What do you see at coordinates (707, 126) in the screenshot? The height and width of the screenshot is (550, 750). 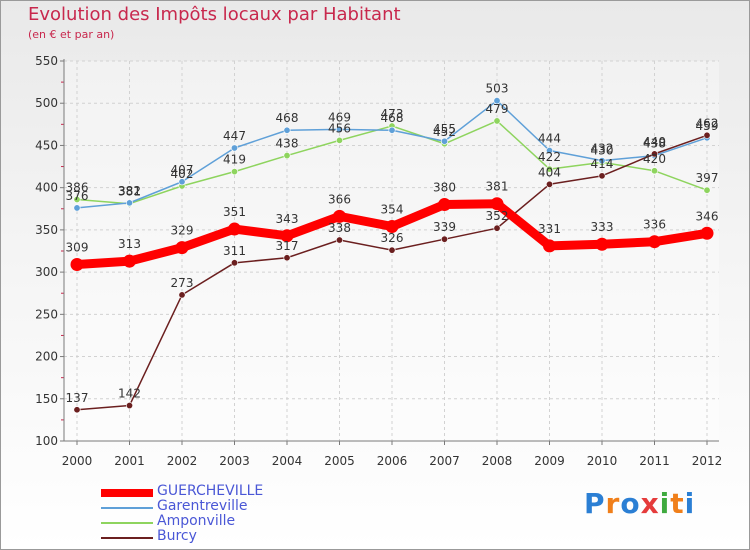 I see `data-label-garentreville: 459` at bounding box center [707, 126].